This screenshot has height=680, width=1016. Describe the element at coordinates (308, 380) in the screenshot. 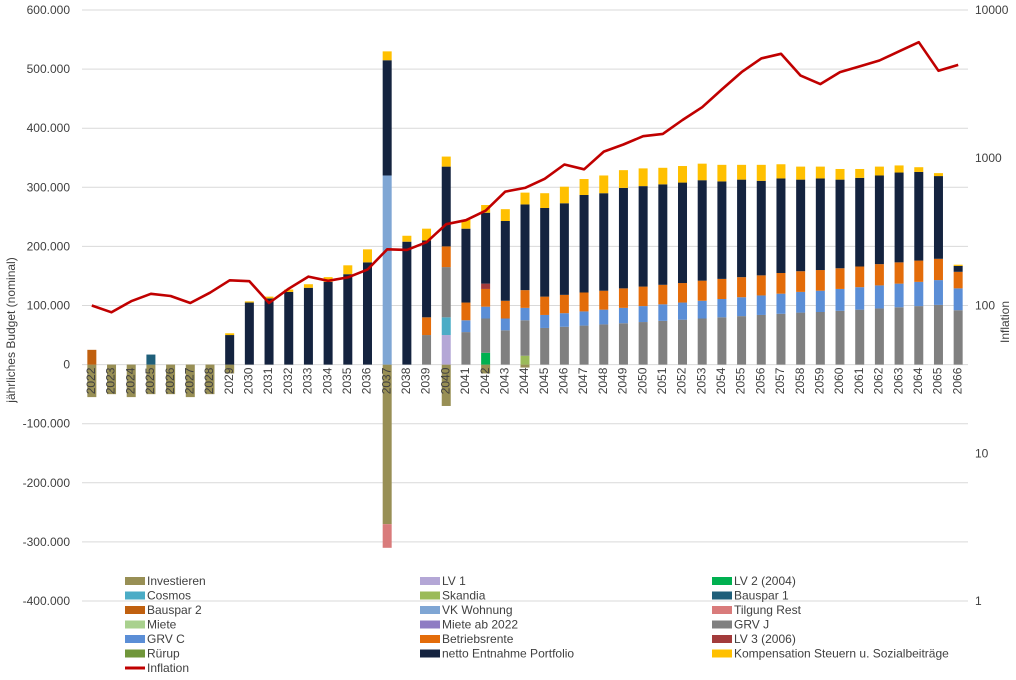

I see `x-tick-label: 2033` at that location.